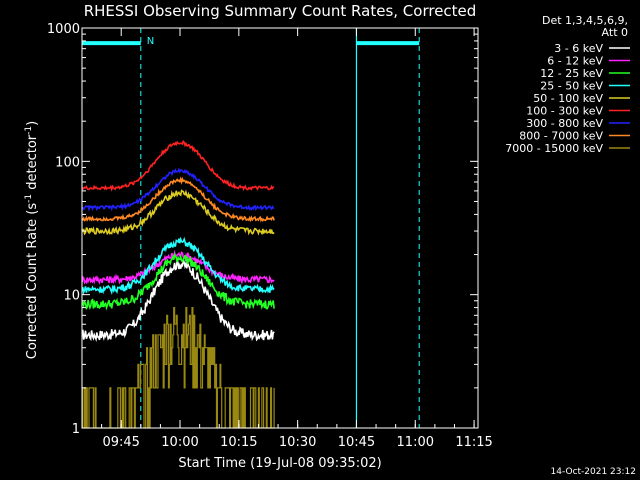 The image size is (640, 480). What do you see at coordinates (615, 32) in the screenshot?
I see `legend-header: Att 0` at bounding box center [615, 32].